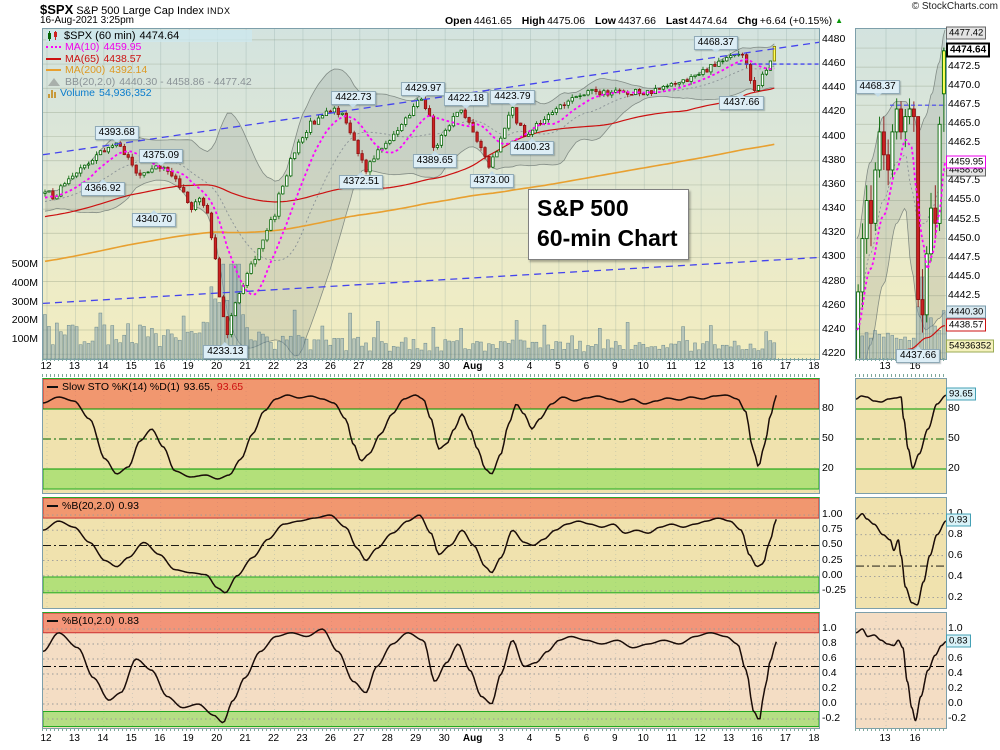  Describe the element at coordinates (302, 738) in the screenshot. I see `date-label: 23` at that location.